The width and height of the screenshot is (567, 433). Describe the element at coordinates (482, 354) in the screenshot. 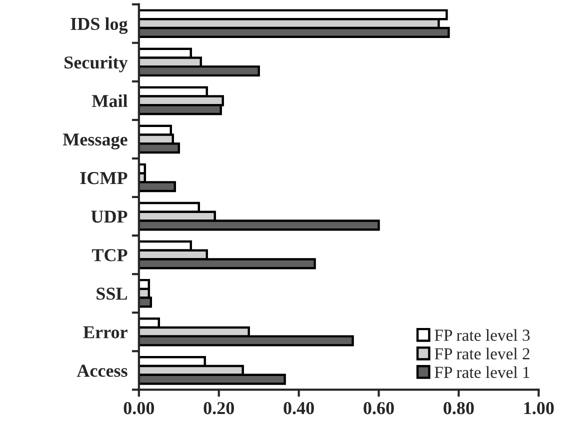

I see `legend-label: FP rate level 2` at that location.